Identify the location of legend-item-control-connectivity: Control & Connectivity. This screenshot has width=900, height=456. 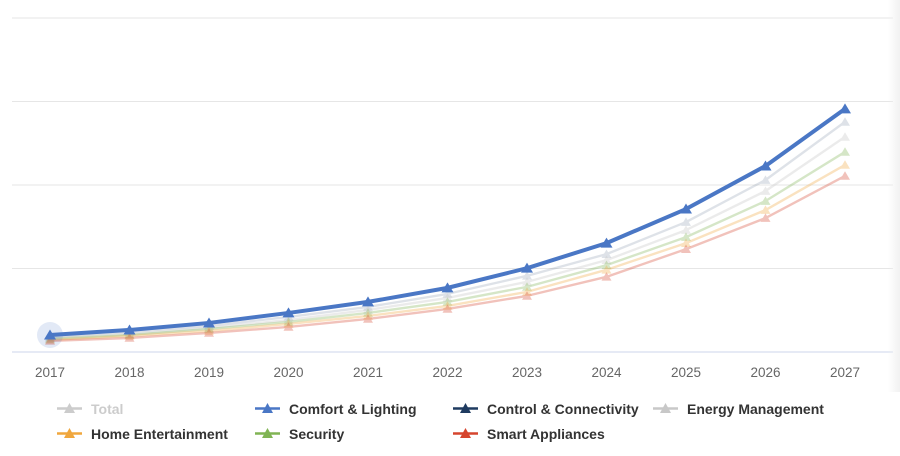
(553, 408).